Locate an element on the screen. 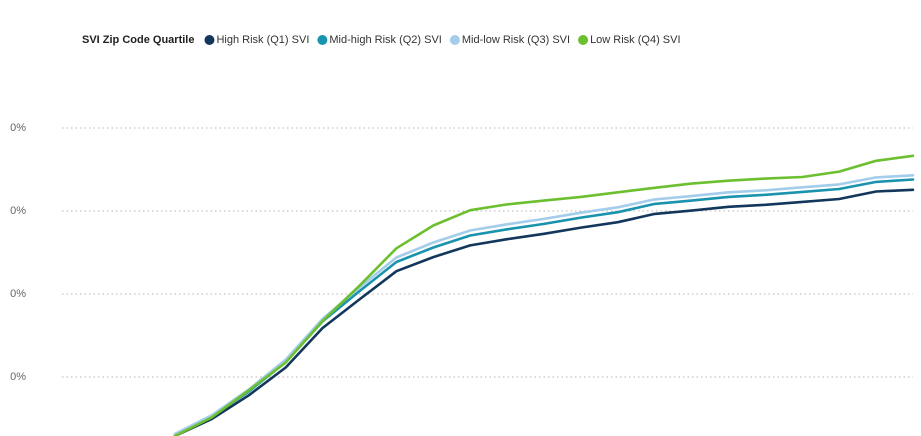  legend-label: Mid-high Risk (Q2) SVI is located at coordinates (385, 40).